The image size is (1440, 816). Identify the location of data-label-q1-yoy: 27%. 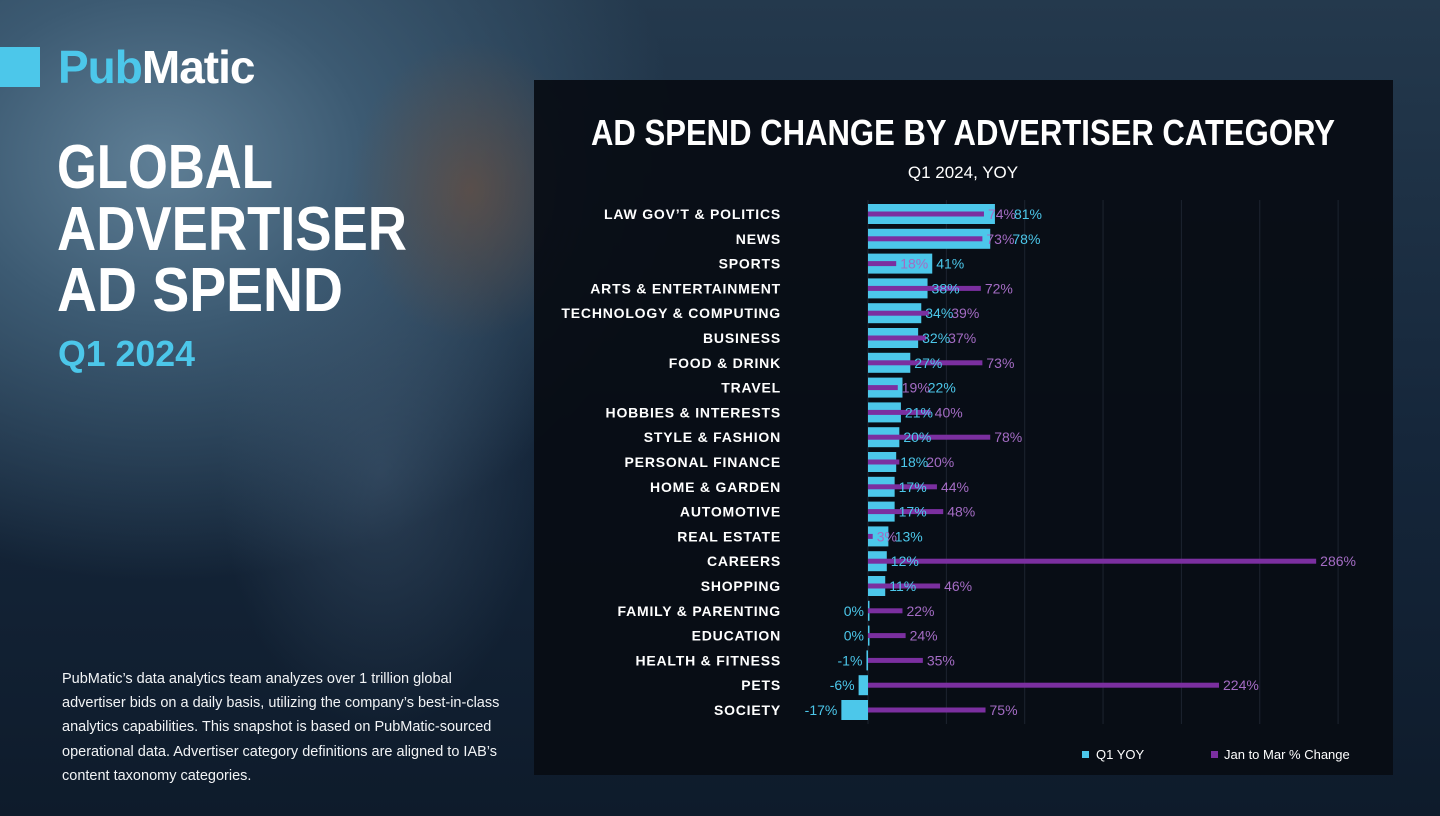
(928, 363).